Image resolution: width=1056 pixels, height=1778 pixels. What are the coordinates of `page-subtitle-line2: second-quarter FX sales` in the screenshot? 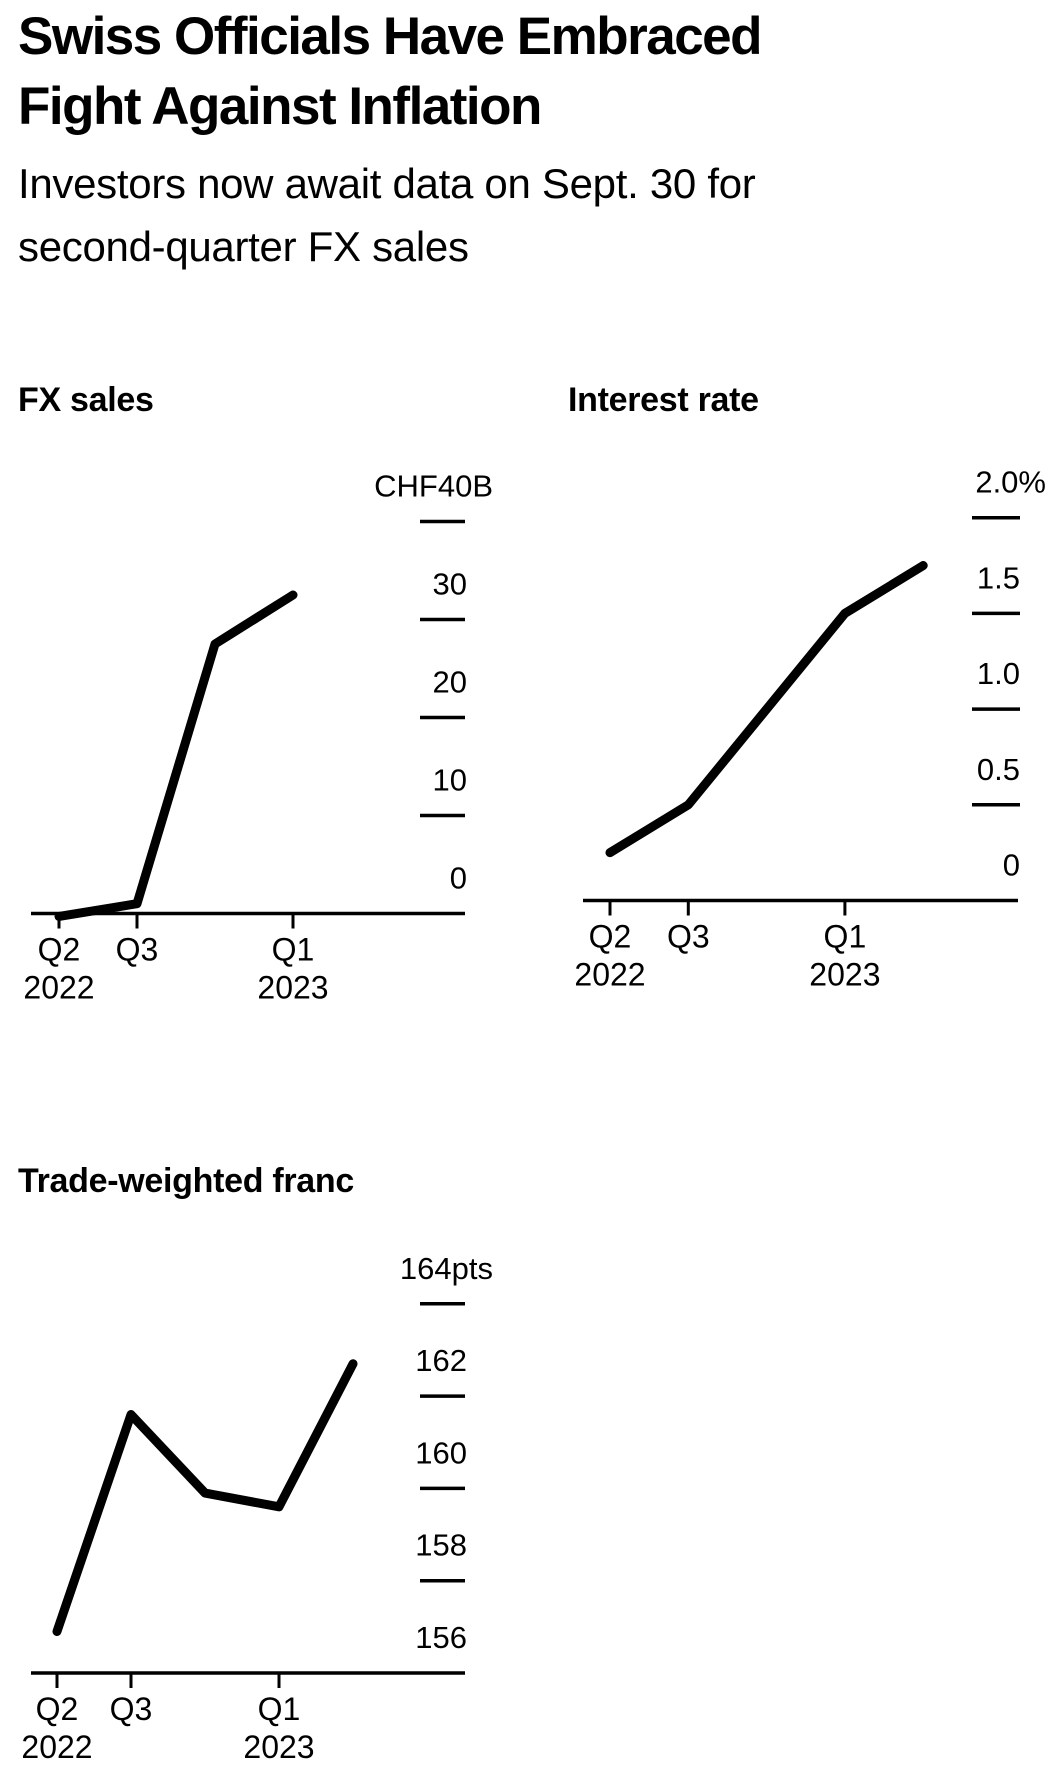 It's located at (243, 246).